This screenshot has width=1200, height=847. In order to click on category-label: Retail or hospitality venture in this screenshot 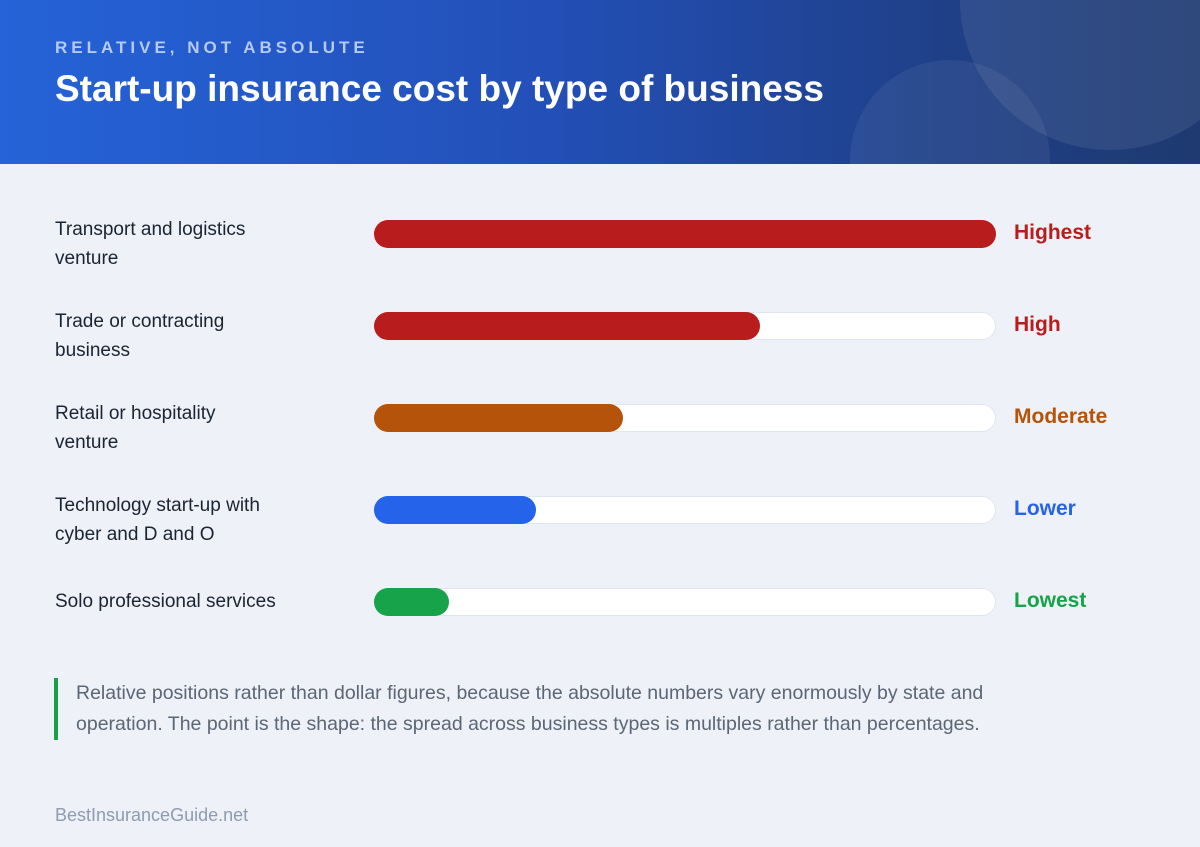, I will do `click(185, 428)`.